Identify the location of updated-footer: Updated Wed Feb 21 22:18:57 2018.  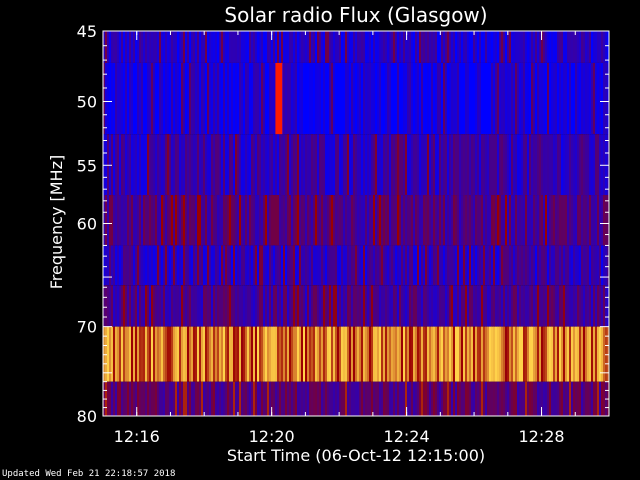
(89, 474).